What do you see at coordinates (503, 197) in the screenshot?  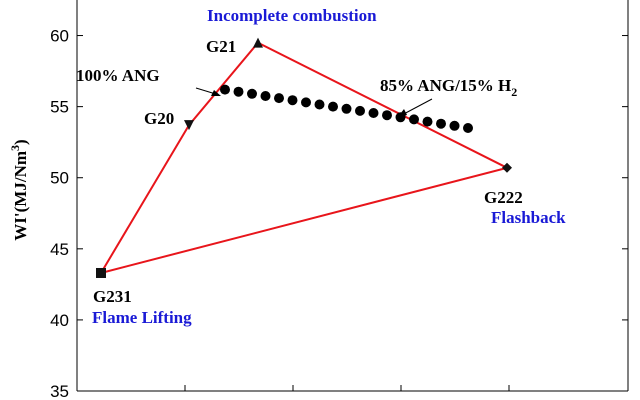 I see `gas-label-g222: G222` at bounding box center [503, 197].